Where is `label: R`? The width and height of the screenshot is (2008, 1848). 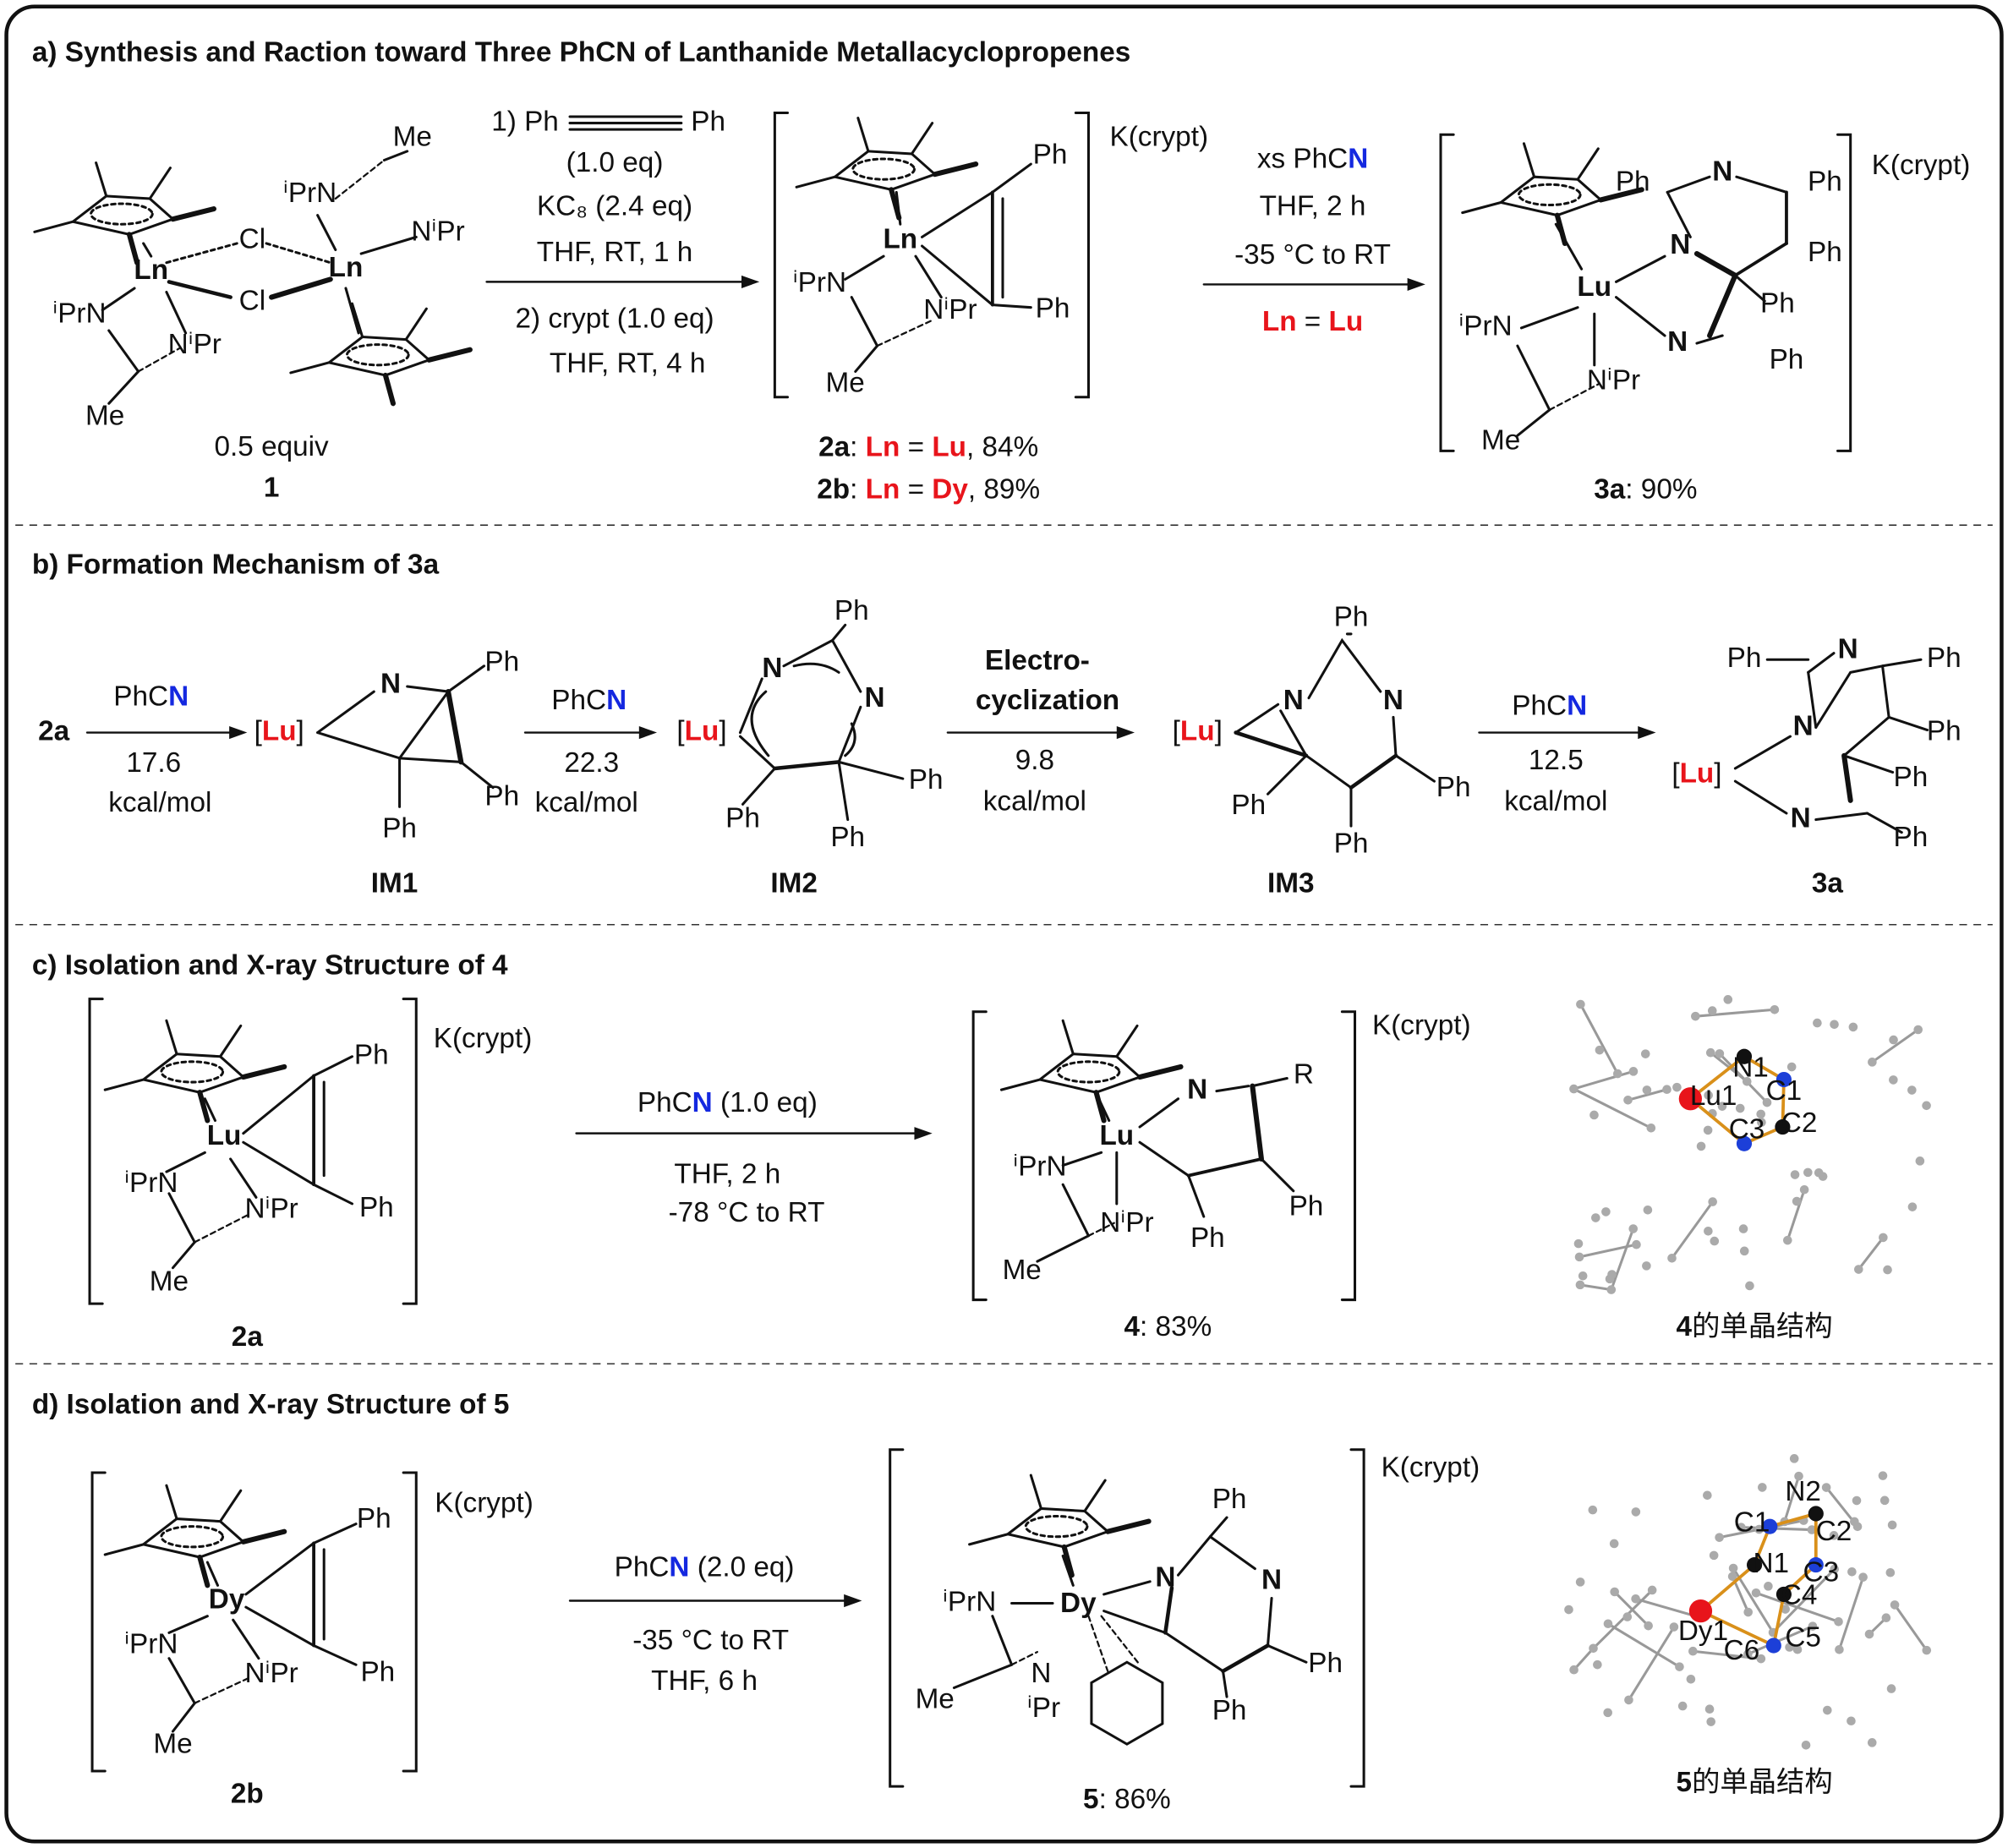 label: R is located at coordinates (1304, 1074).